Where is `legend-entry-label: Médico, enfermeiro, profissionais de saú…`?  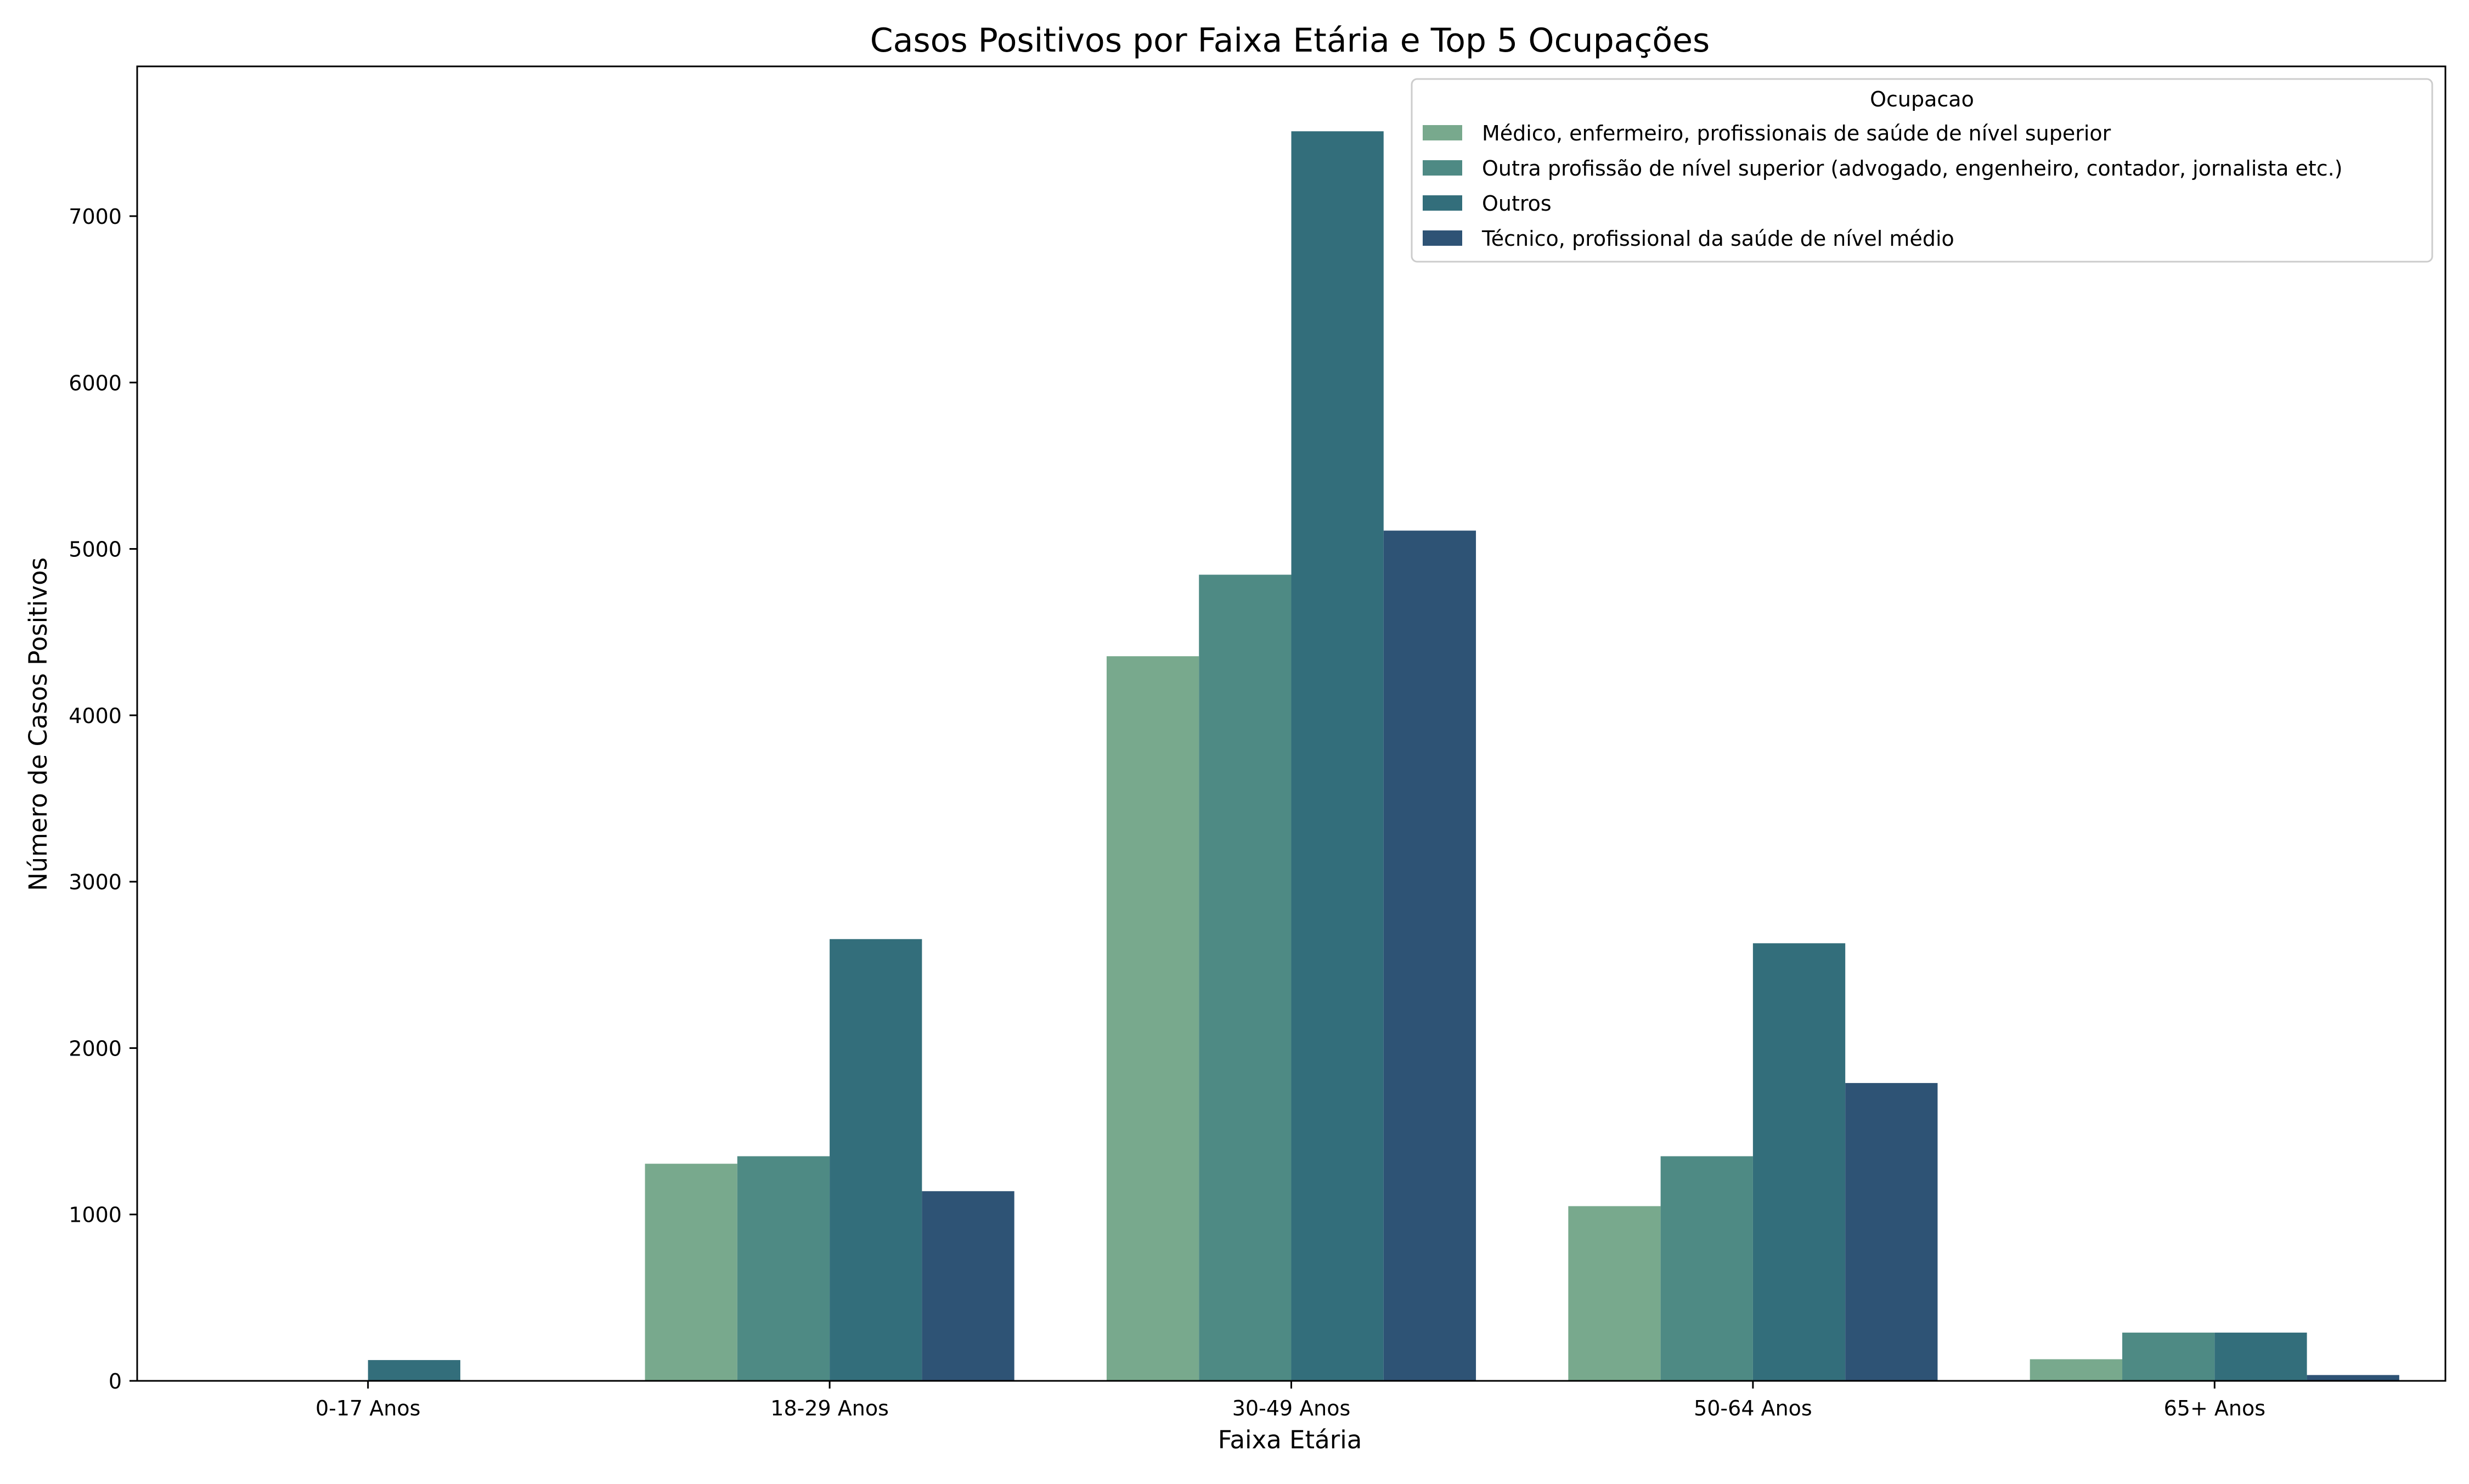
legend-entry-label: Médico, enfermeiro, profissionais de saú… is located at coordinates (1796, 133).